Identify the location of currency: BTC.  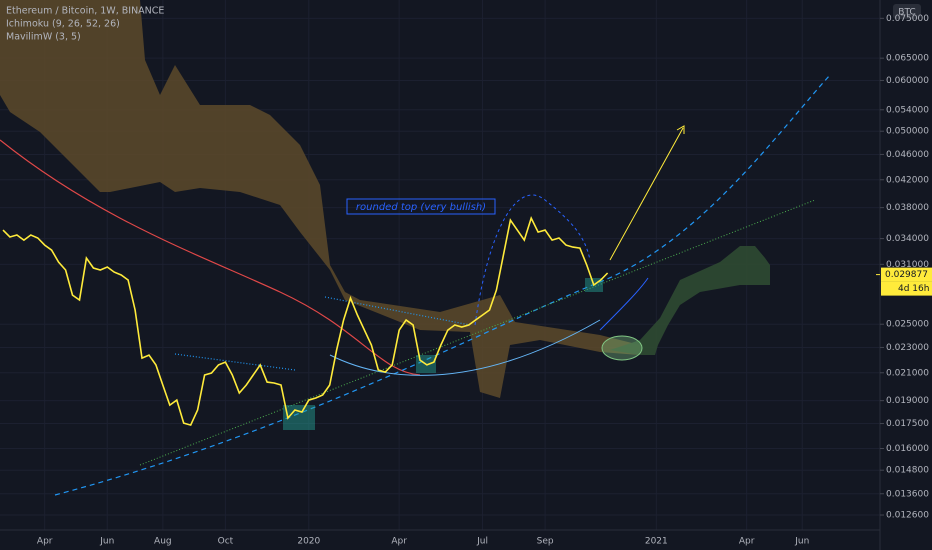
(906, 13).